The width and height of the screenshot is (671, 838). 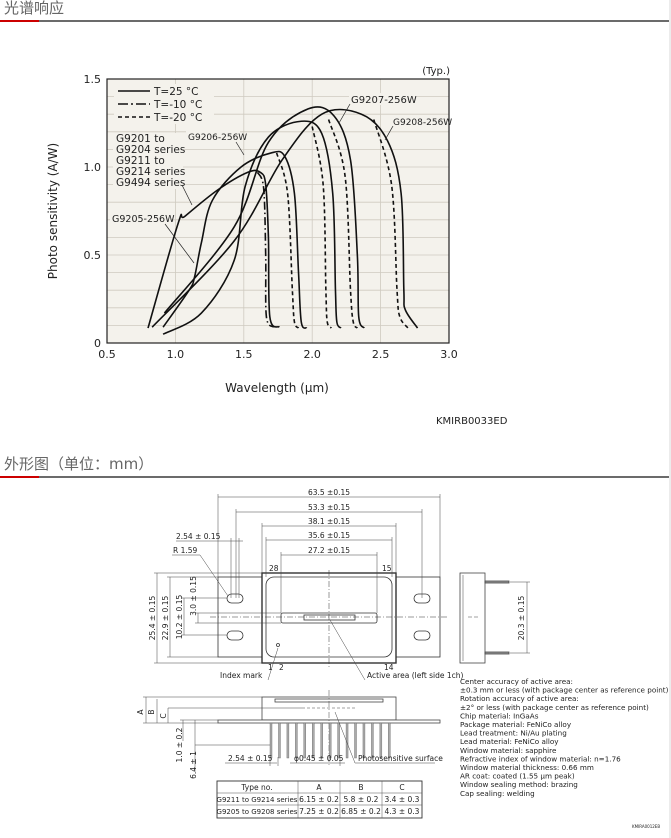 What do you see at coordinates (217, 138) in the screenshot?
I see `annotation-g9206: G9206-256W` at bounding box center [217, 138].